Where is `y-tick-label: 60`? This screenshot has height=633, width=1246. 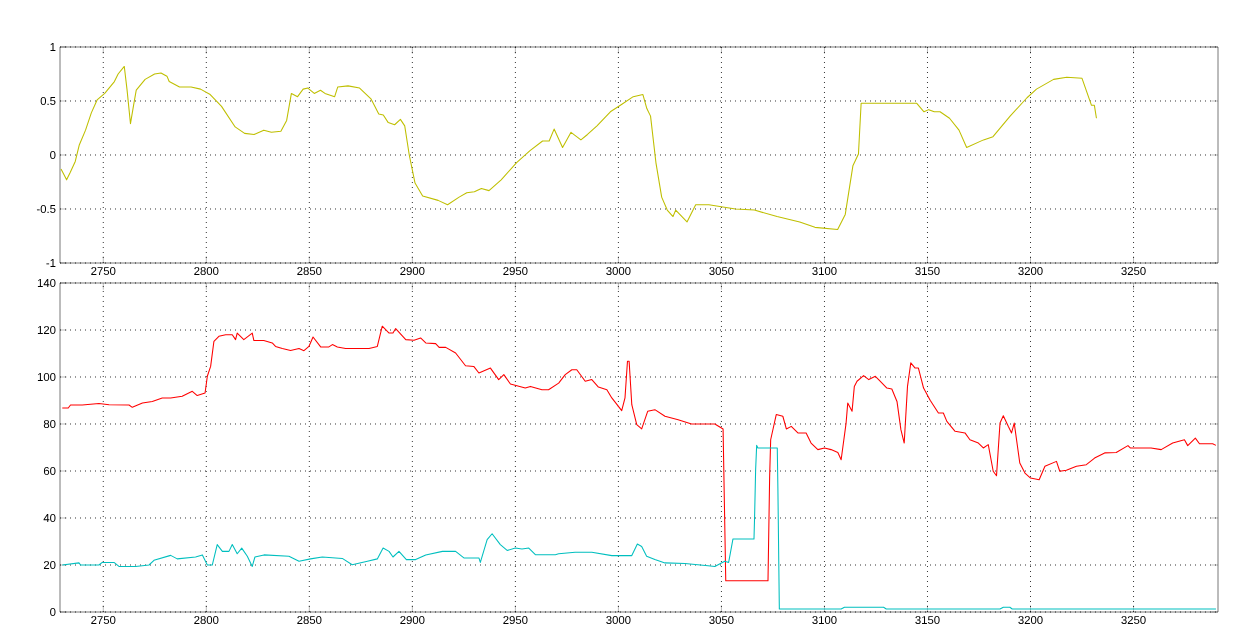 y-tick-label: 60 is located at coordinates (49, 471).